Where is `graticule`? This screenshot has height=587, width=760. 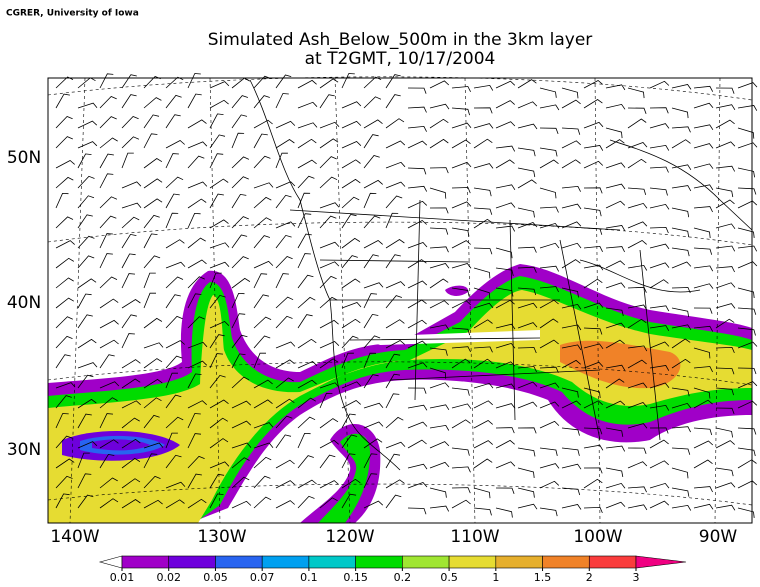
graticule is located at coordinates (400, 494).